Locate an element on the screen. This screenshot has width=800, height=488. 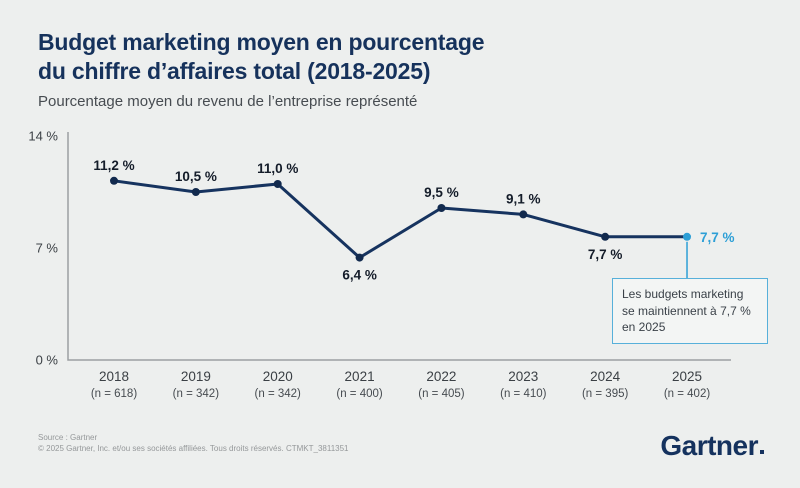
svg-text: 2020 is located at coordinates (278, 376).